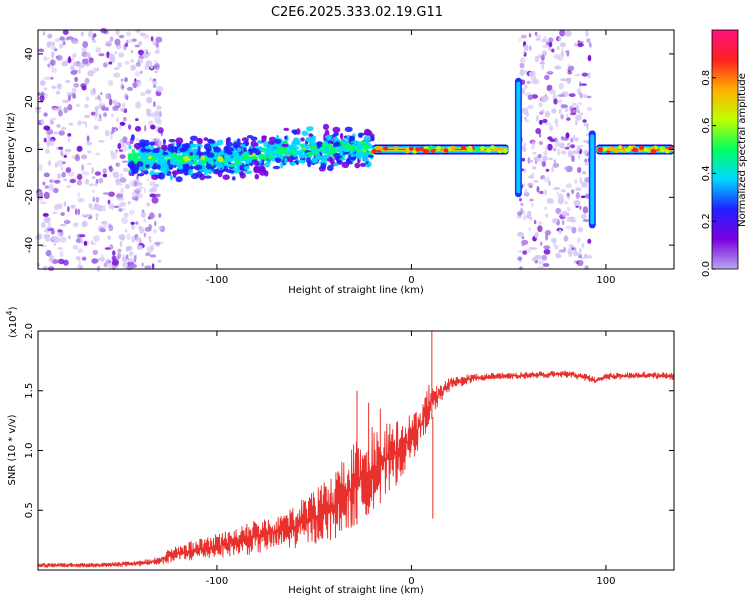  I want to click on y-tick-label: -20, so click(29, 197).